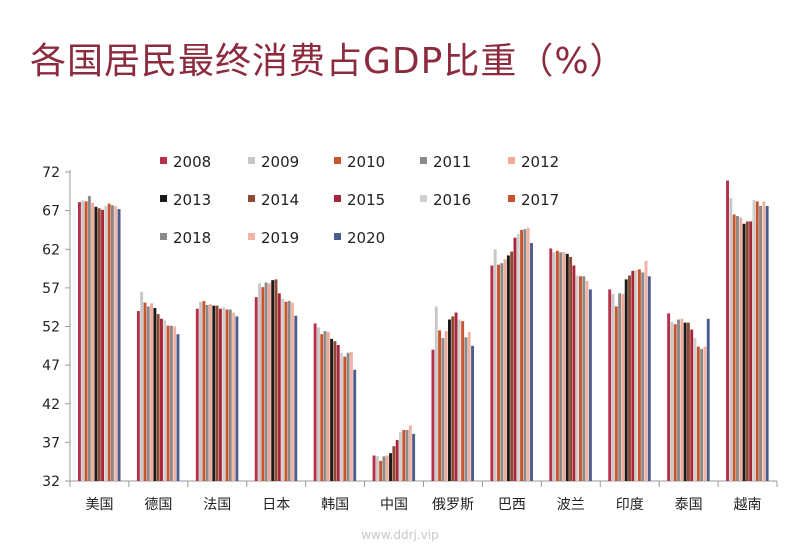 This screenshot has height=557, width=800. I want to click on legend-swatch-2014, so click(251, 198).